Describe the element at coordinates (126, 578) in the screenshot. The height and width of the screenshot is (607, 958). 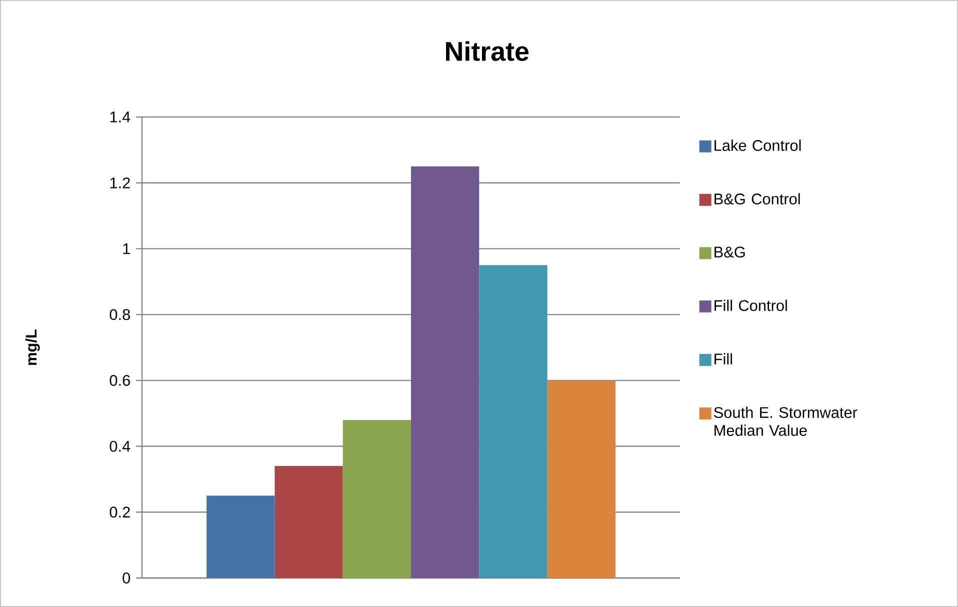
I see `y-tick-label: 0` at that location.